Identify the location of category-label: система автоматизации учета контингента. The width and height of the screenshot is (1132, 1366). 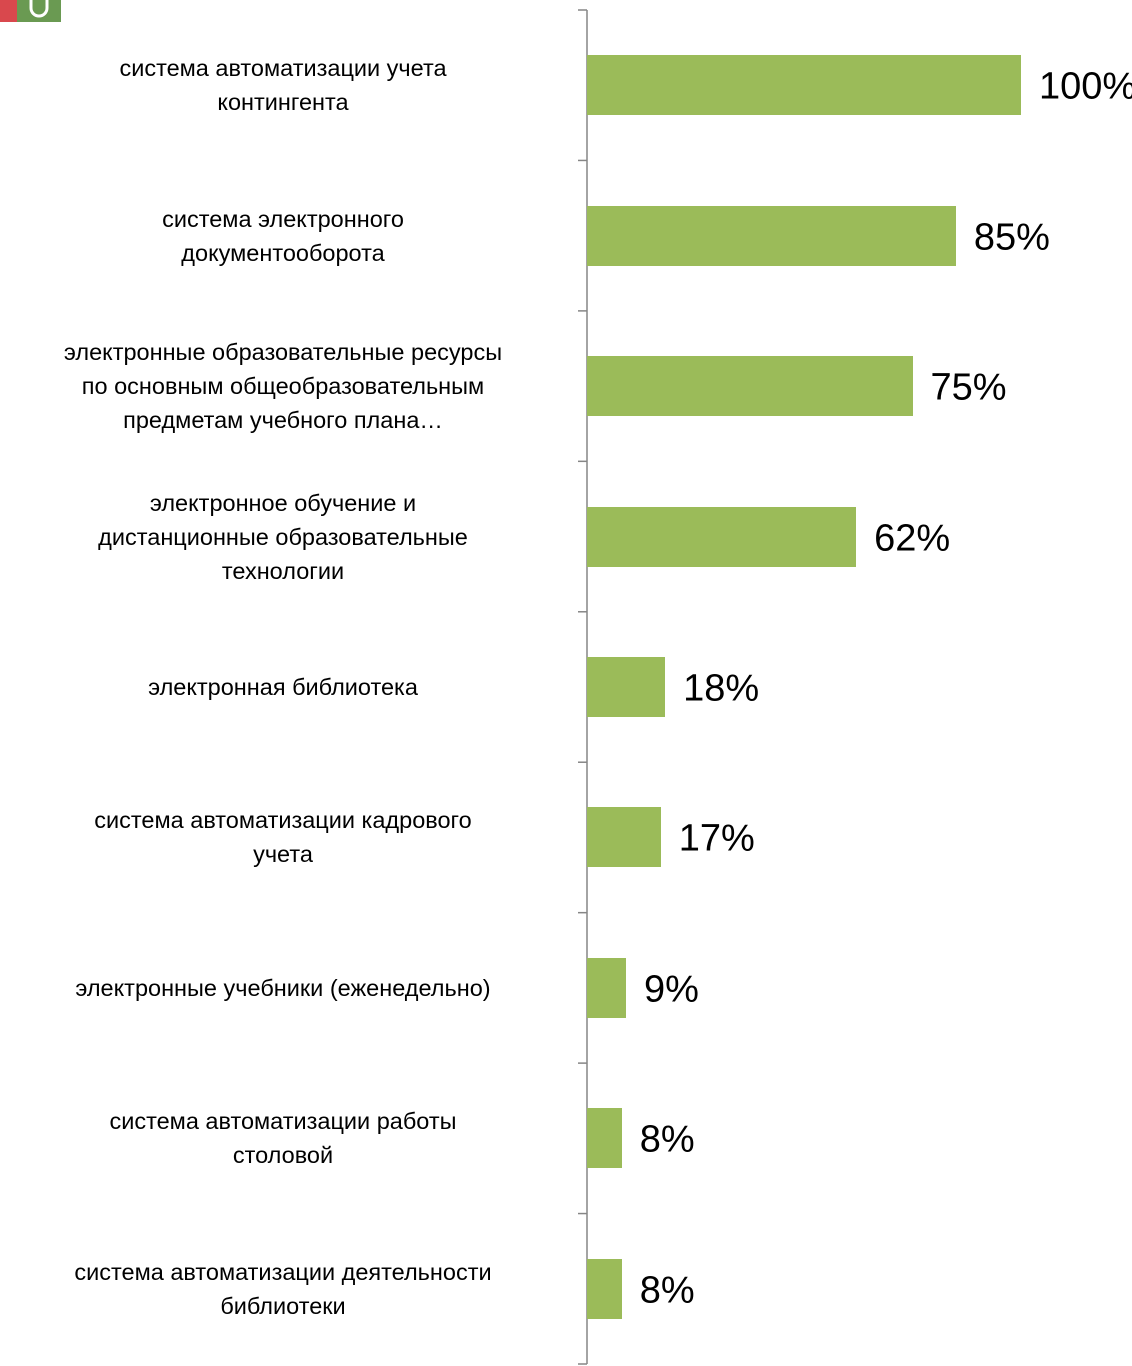
(283, 85).